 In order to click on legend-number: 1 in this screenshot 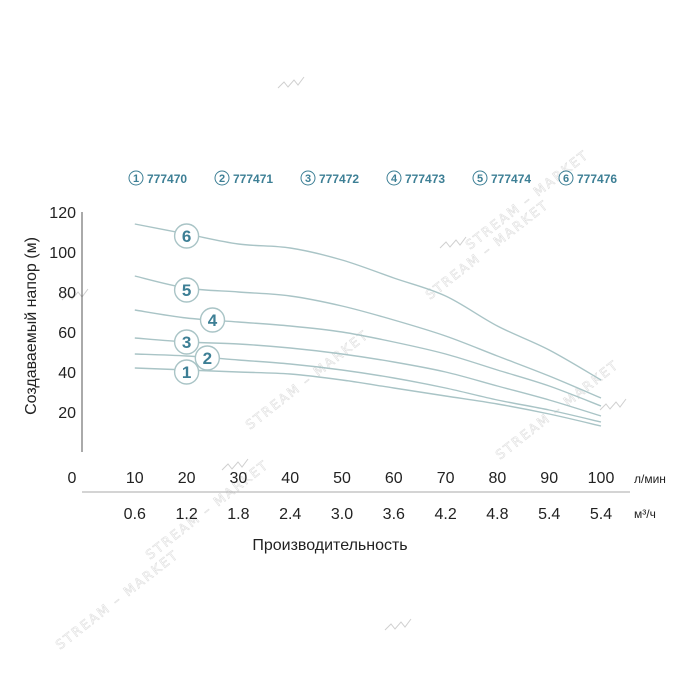, I will do `click(136, 179)`.